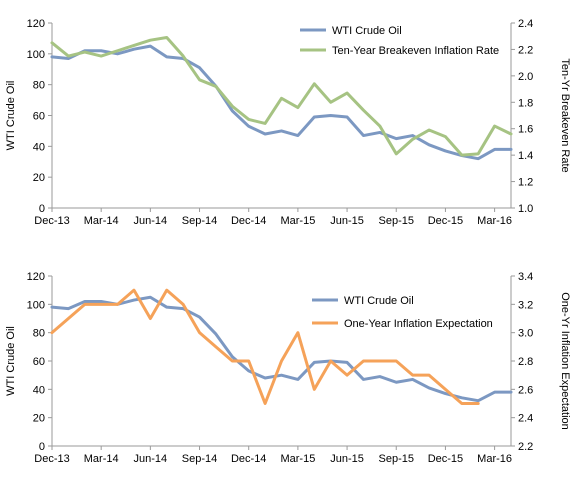  I want to click on right-axis-title: Ten-Yr Breakeven Rate, so click(565, 115).